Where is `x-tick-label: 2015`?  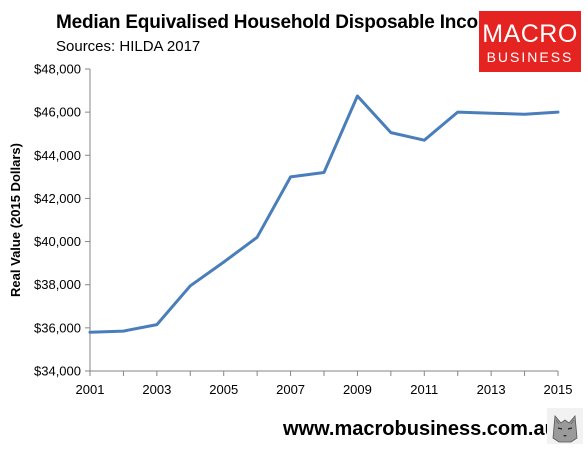 x-tick-label: 2015 is located at coordinates (558, 389).